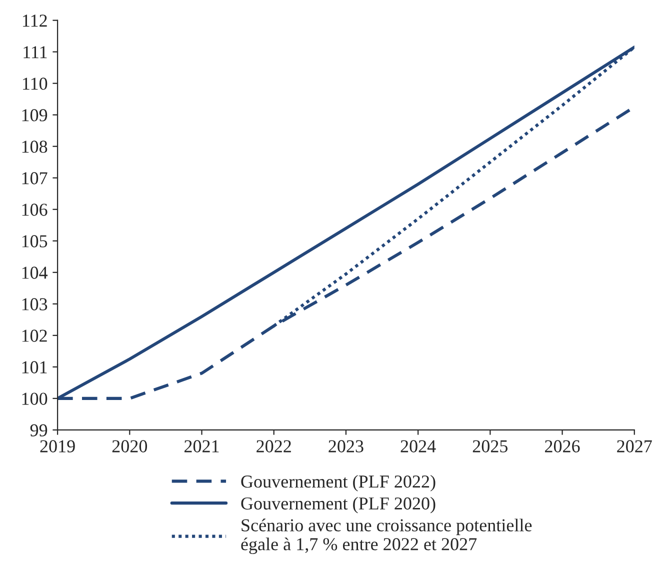 The height and width of the screenshot is (581, 654). I want to click on y-tick-label: 109, so click(35, 115).